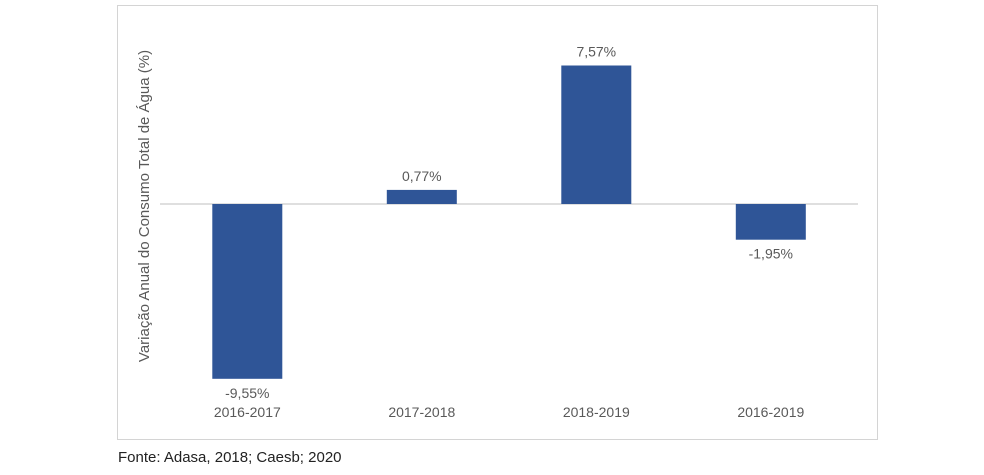 Image resolution: width=984 pixels, height=475 pixels. What do you see at coordinates (596, 134) in the screenshot?
I see `bar-2018-2019` at bounding box center [596, 134].